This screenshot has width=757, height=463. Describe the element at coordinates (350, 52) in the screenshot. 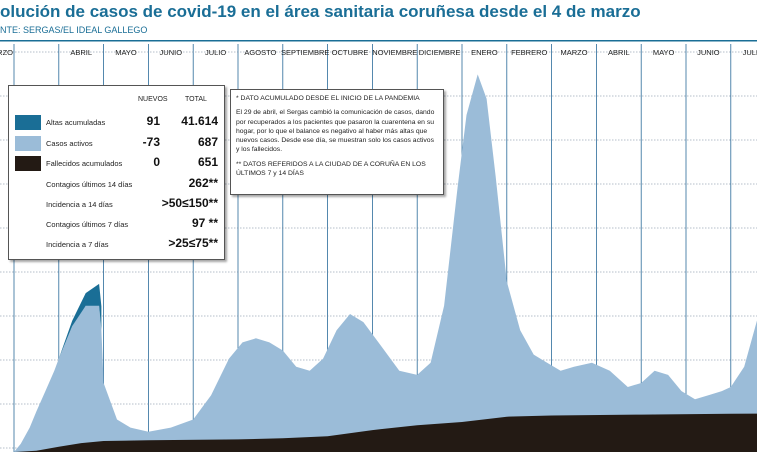

I see `month-label: OCTUBRE` at that location.